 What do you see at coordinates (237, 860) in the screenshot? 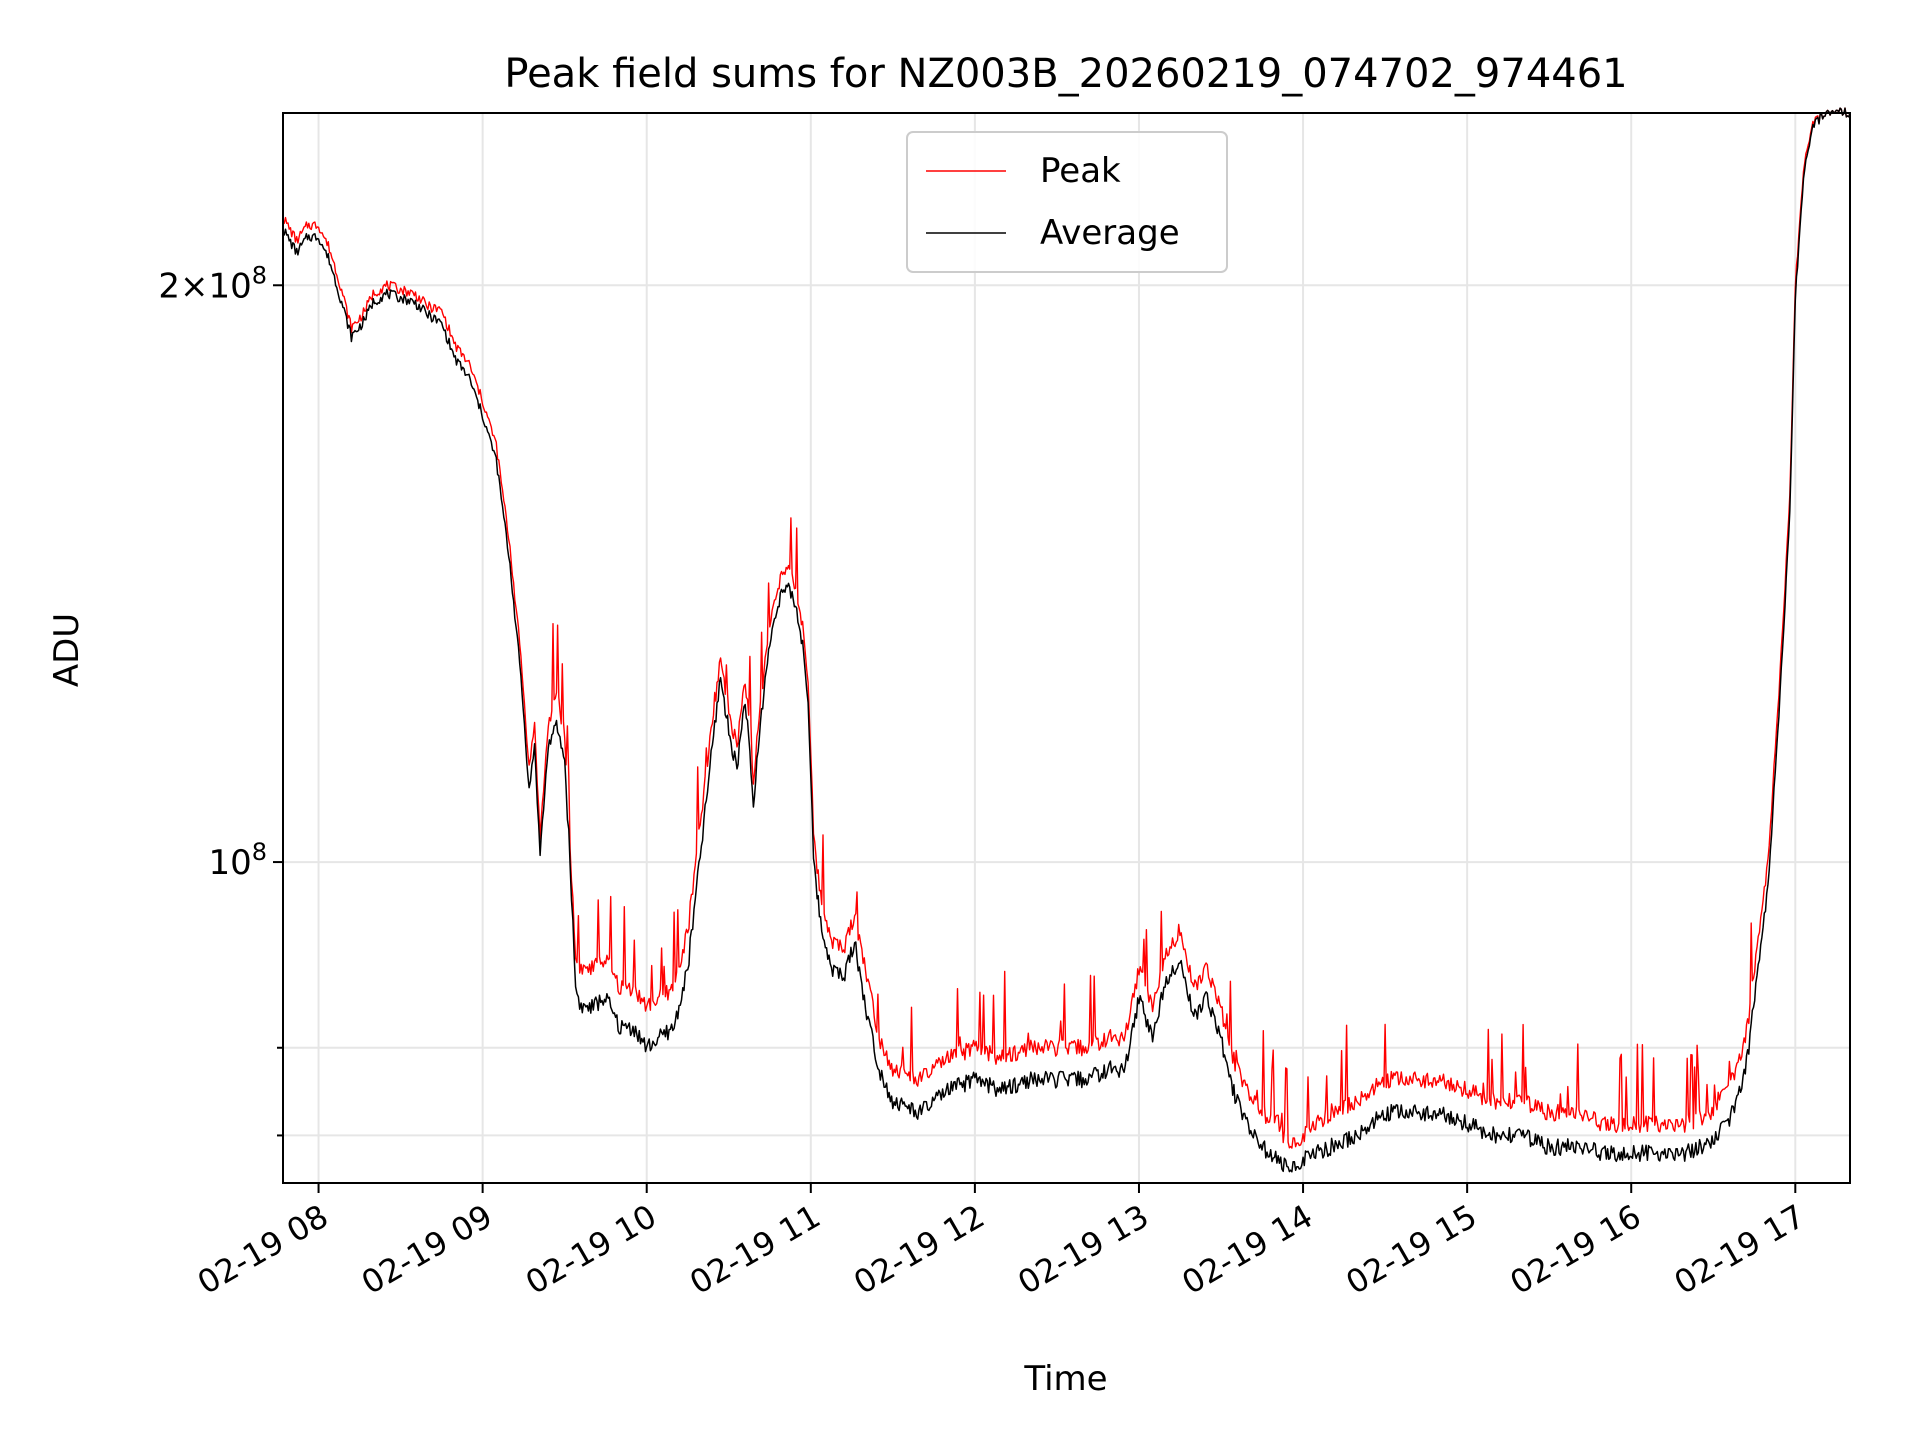
I see `y-tick-label: 108` at bounding box center [237, 860].